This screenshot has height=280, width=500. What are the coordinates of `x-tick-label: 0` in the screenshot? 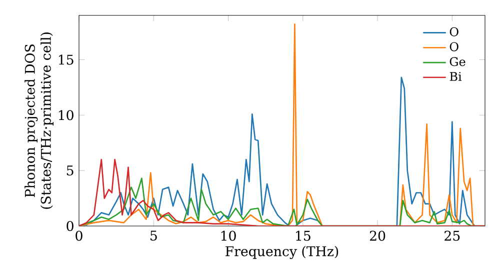 It's located at (79, 235).